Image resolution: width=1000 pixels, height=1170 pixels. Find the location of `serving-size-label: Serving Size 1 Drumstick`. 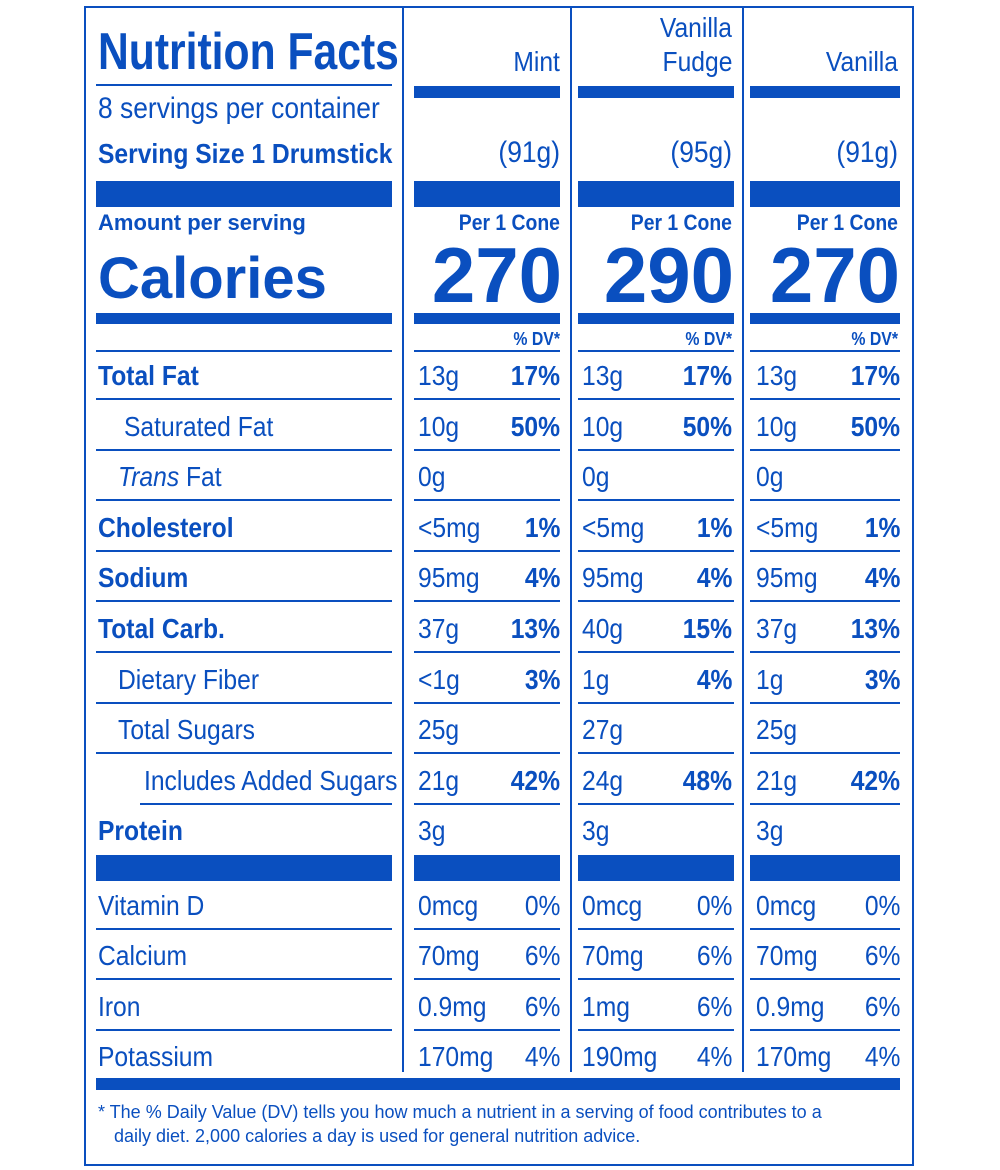

serving-size-label: Serving Size 1 Drumstick is located at coordinates (245, 153).